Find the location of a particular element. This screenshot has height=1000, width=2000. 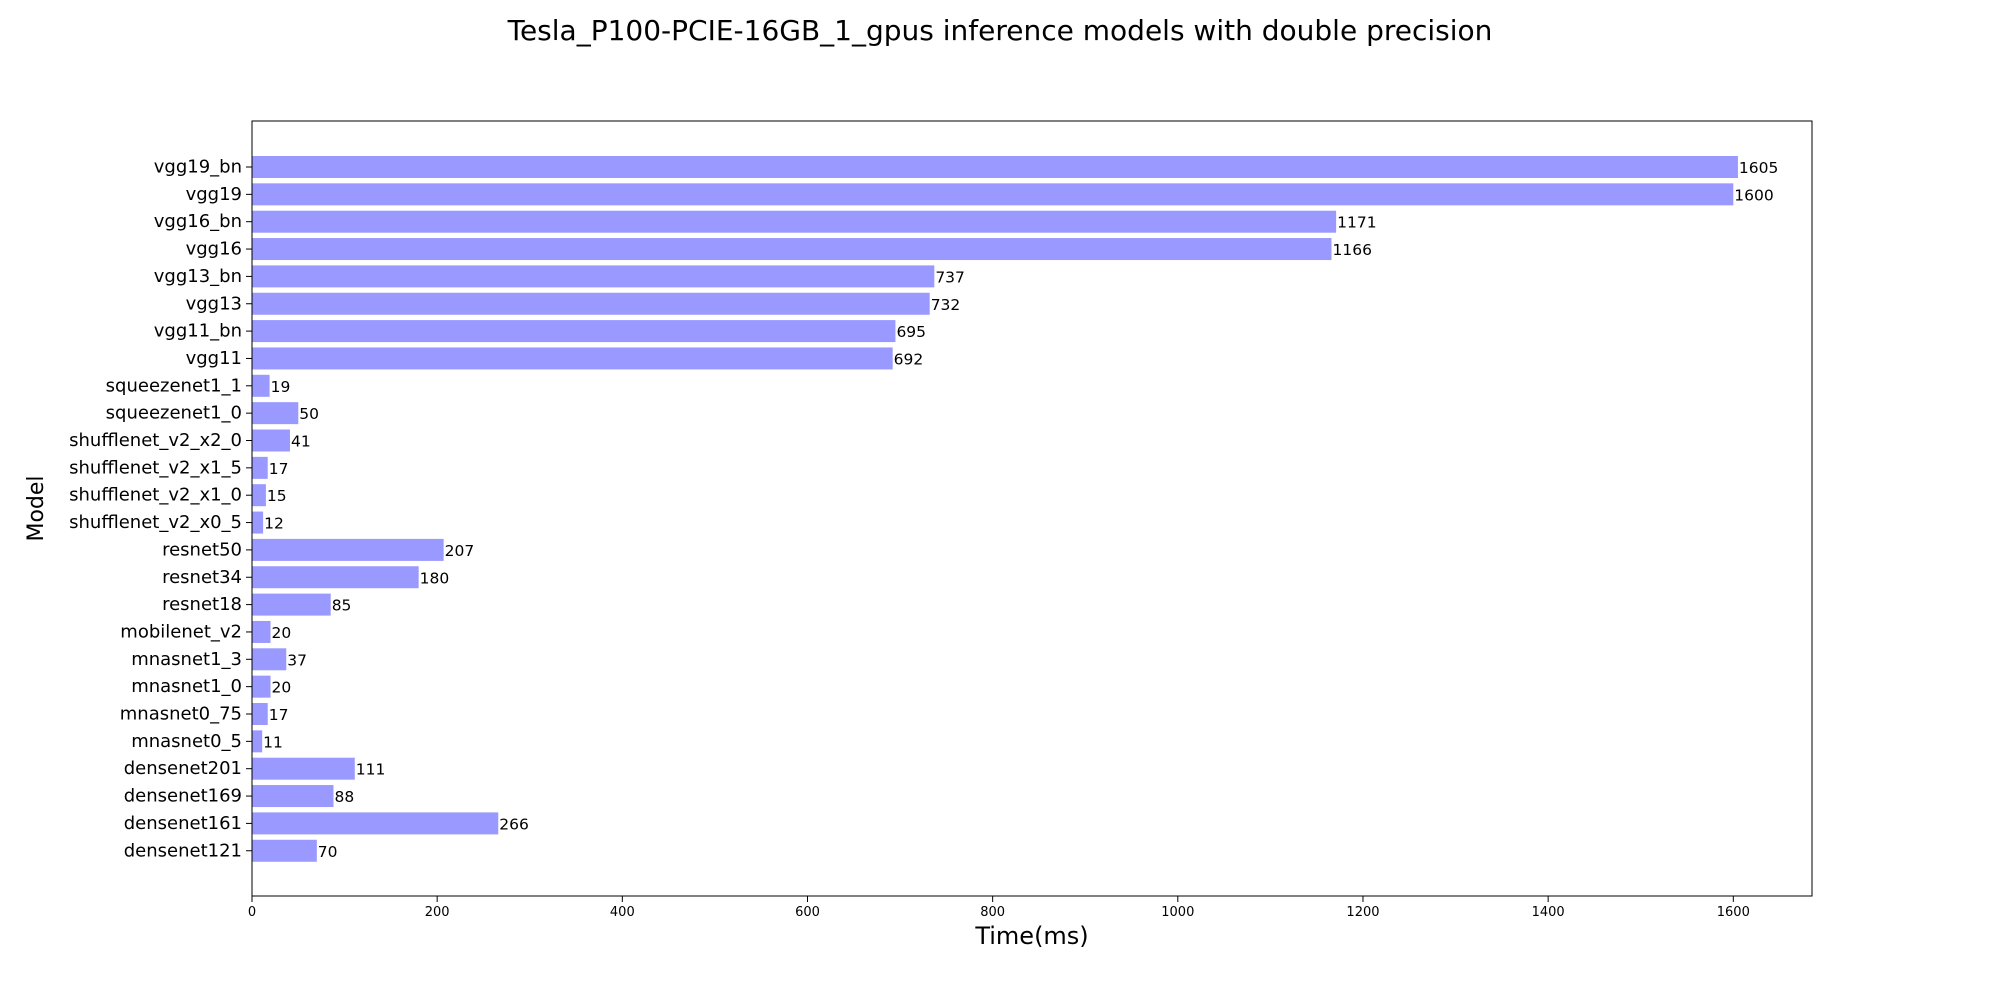

data-label: 88 is located at coordinates (344, 797).